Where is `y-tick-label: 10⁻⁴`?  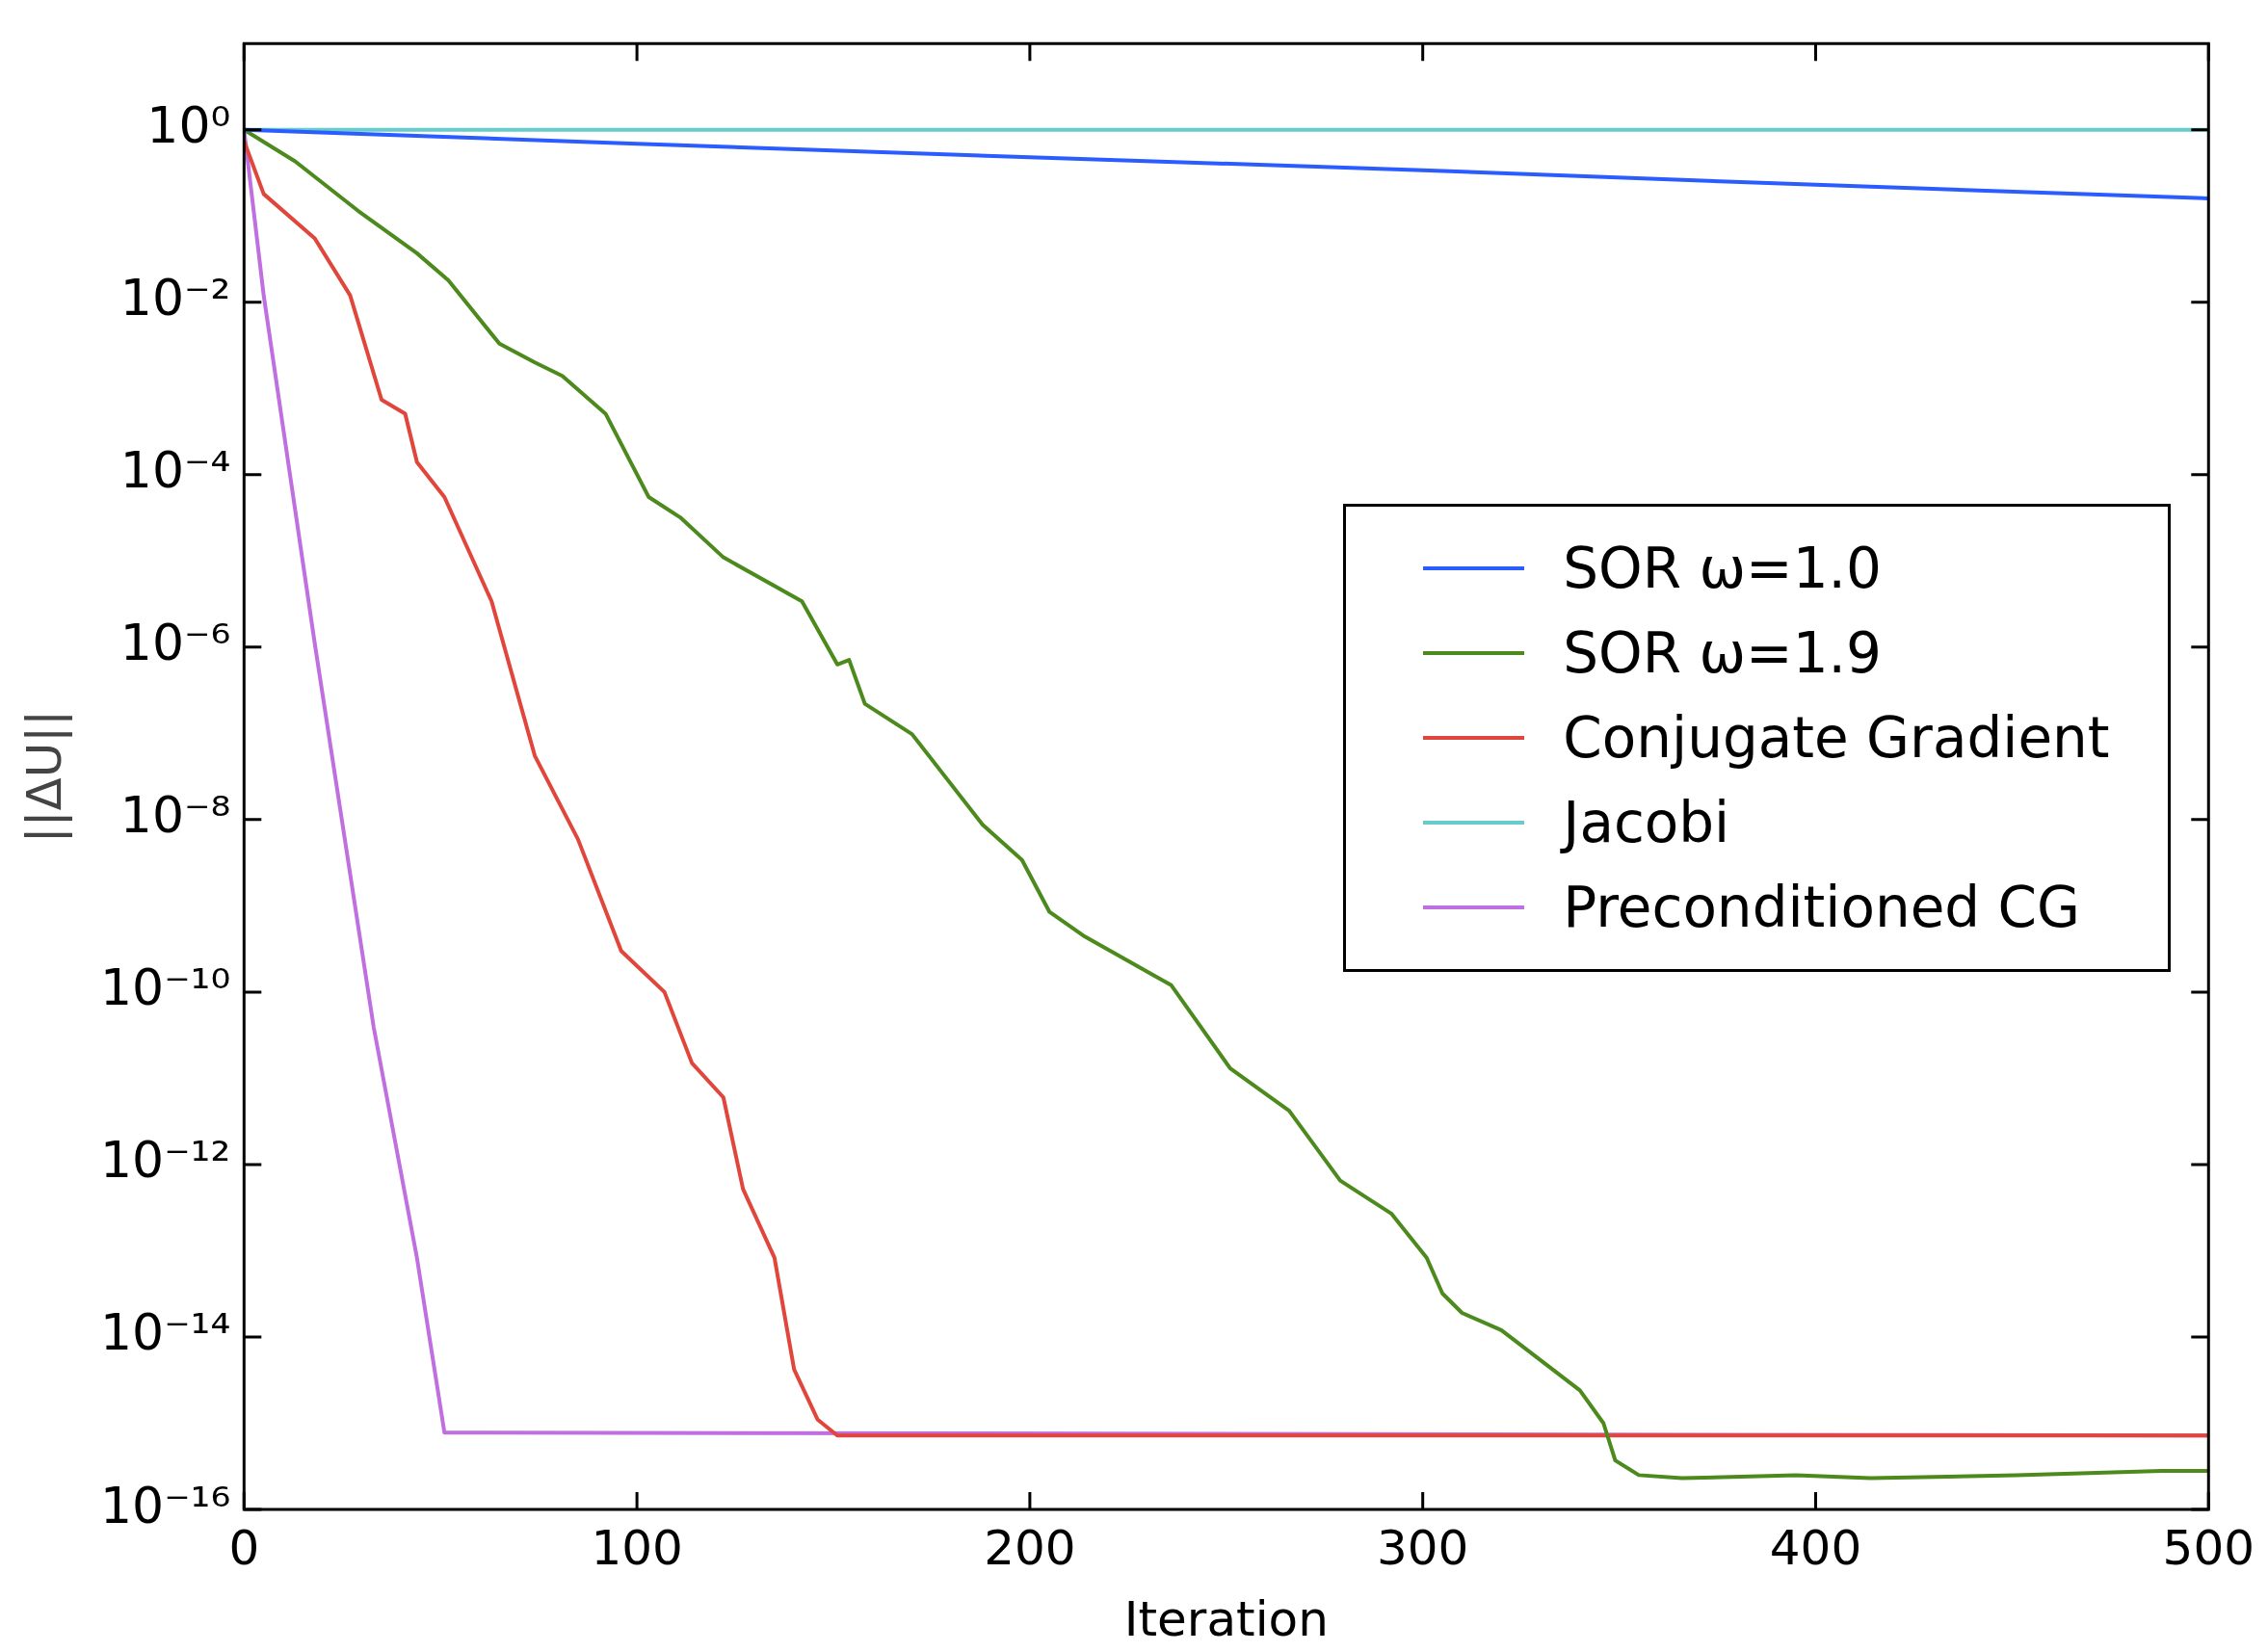 y-tick-label: 10⁻⁴ is located at coordinates (175, 470).